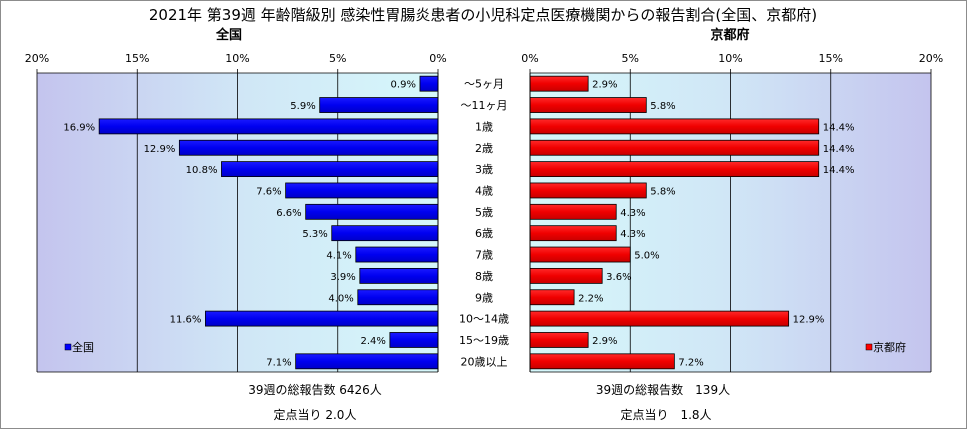  Describe the element at coordinates (663, 389) in the screenshot. I see `kyoto-total-reports: 39週の総報告数 139人` at that location.